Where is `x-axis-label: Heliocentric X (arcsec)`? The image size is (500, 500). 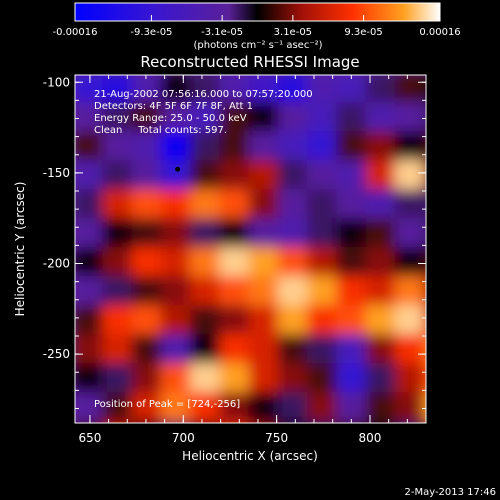 x-axis-label: Heliocentric X (arcsec) is located at coordinates (250, 456).